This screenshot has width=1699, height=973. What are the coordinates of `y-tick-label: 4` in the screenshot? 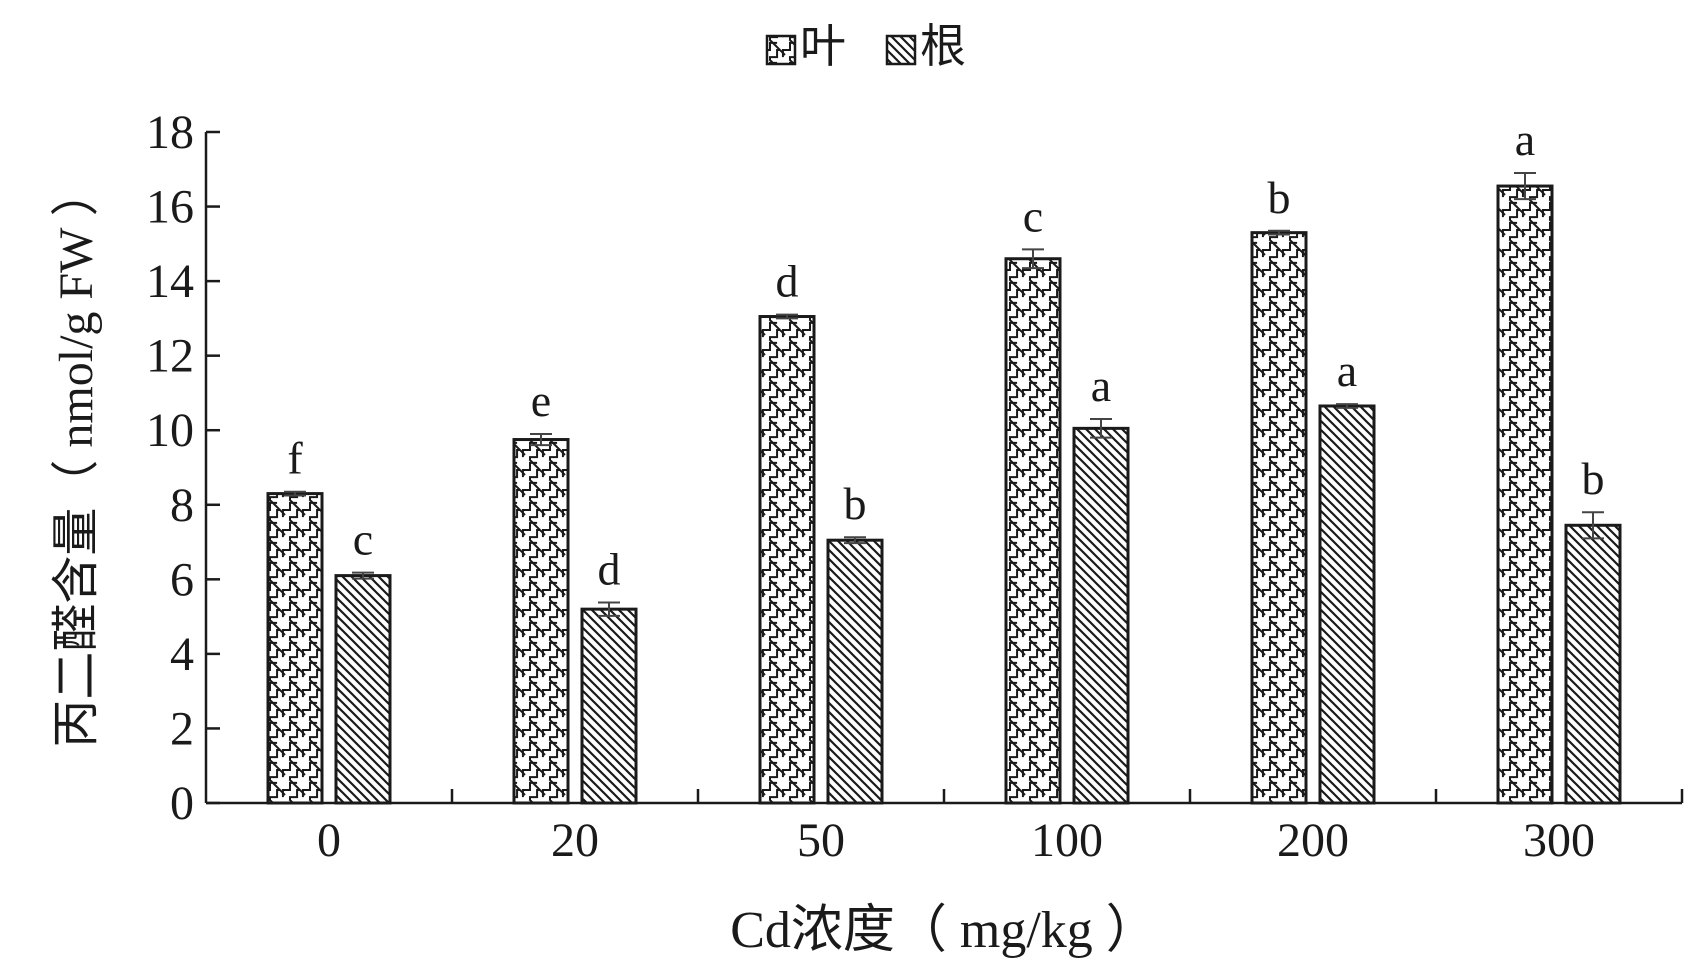 It's located at (182, 654).